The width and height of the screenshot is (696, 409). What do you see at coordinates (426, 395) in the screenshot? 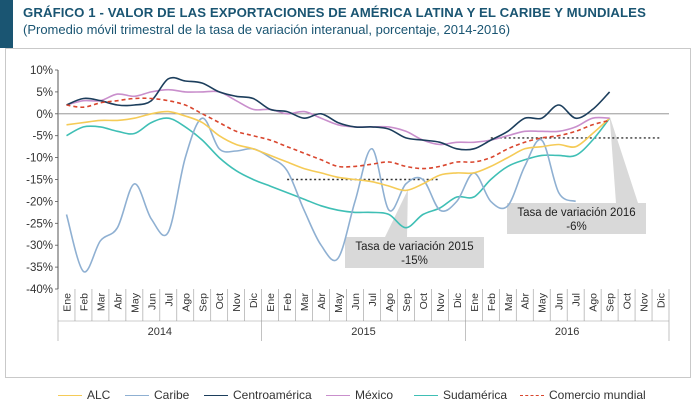
I see `legend-swatch-sudamerica` at bounding box center [426, 395].